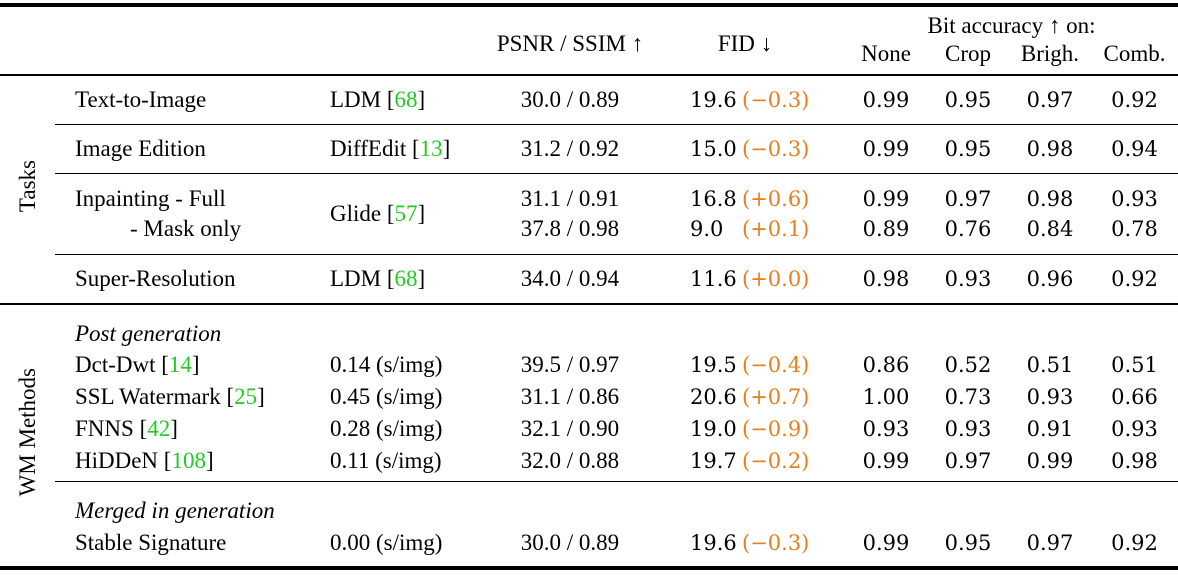 The image size is (1178, 588). I want to click on cell-bit-brightness: 0.97, so click(1050, 100).